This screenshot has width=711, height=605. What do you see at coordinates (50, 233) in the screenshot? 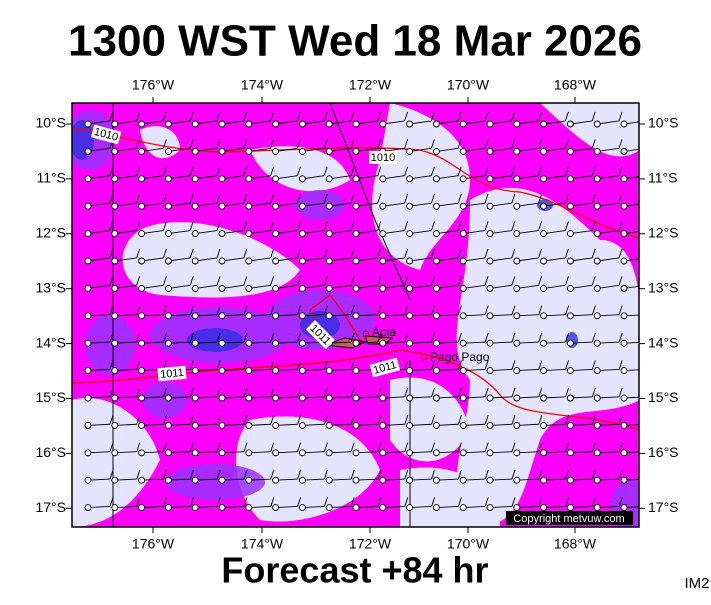
I see `lat-label: 12°S` at bounding box center [50, 233].